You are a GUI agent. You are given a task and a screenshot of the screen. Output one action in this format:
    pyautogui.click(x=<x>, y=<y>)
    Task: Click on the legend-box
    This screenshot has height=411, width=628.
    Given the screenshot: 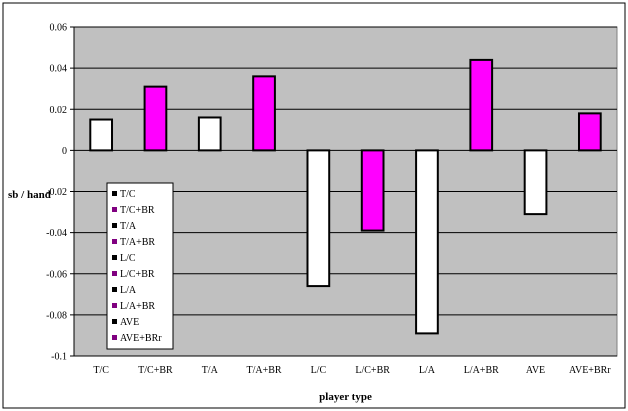 What is the action you would take?
    pyautogui.click(x=140, y=266)
    